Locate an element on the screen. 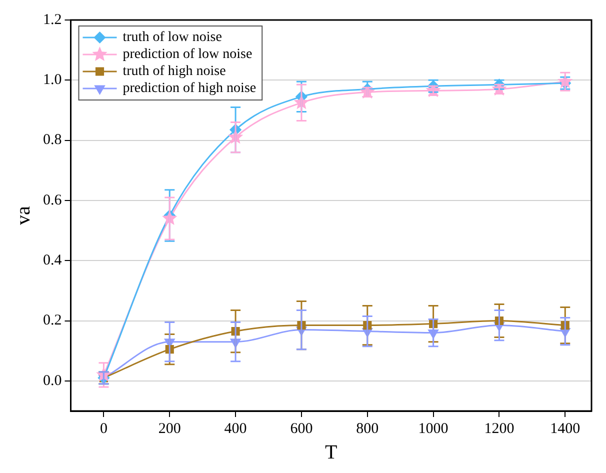  x-tick-label: 0 is located at coordinates (104, 428).